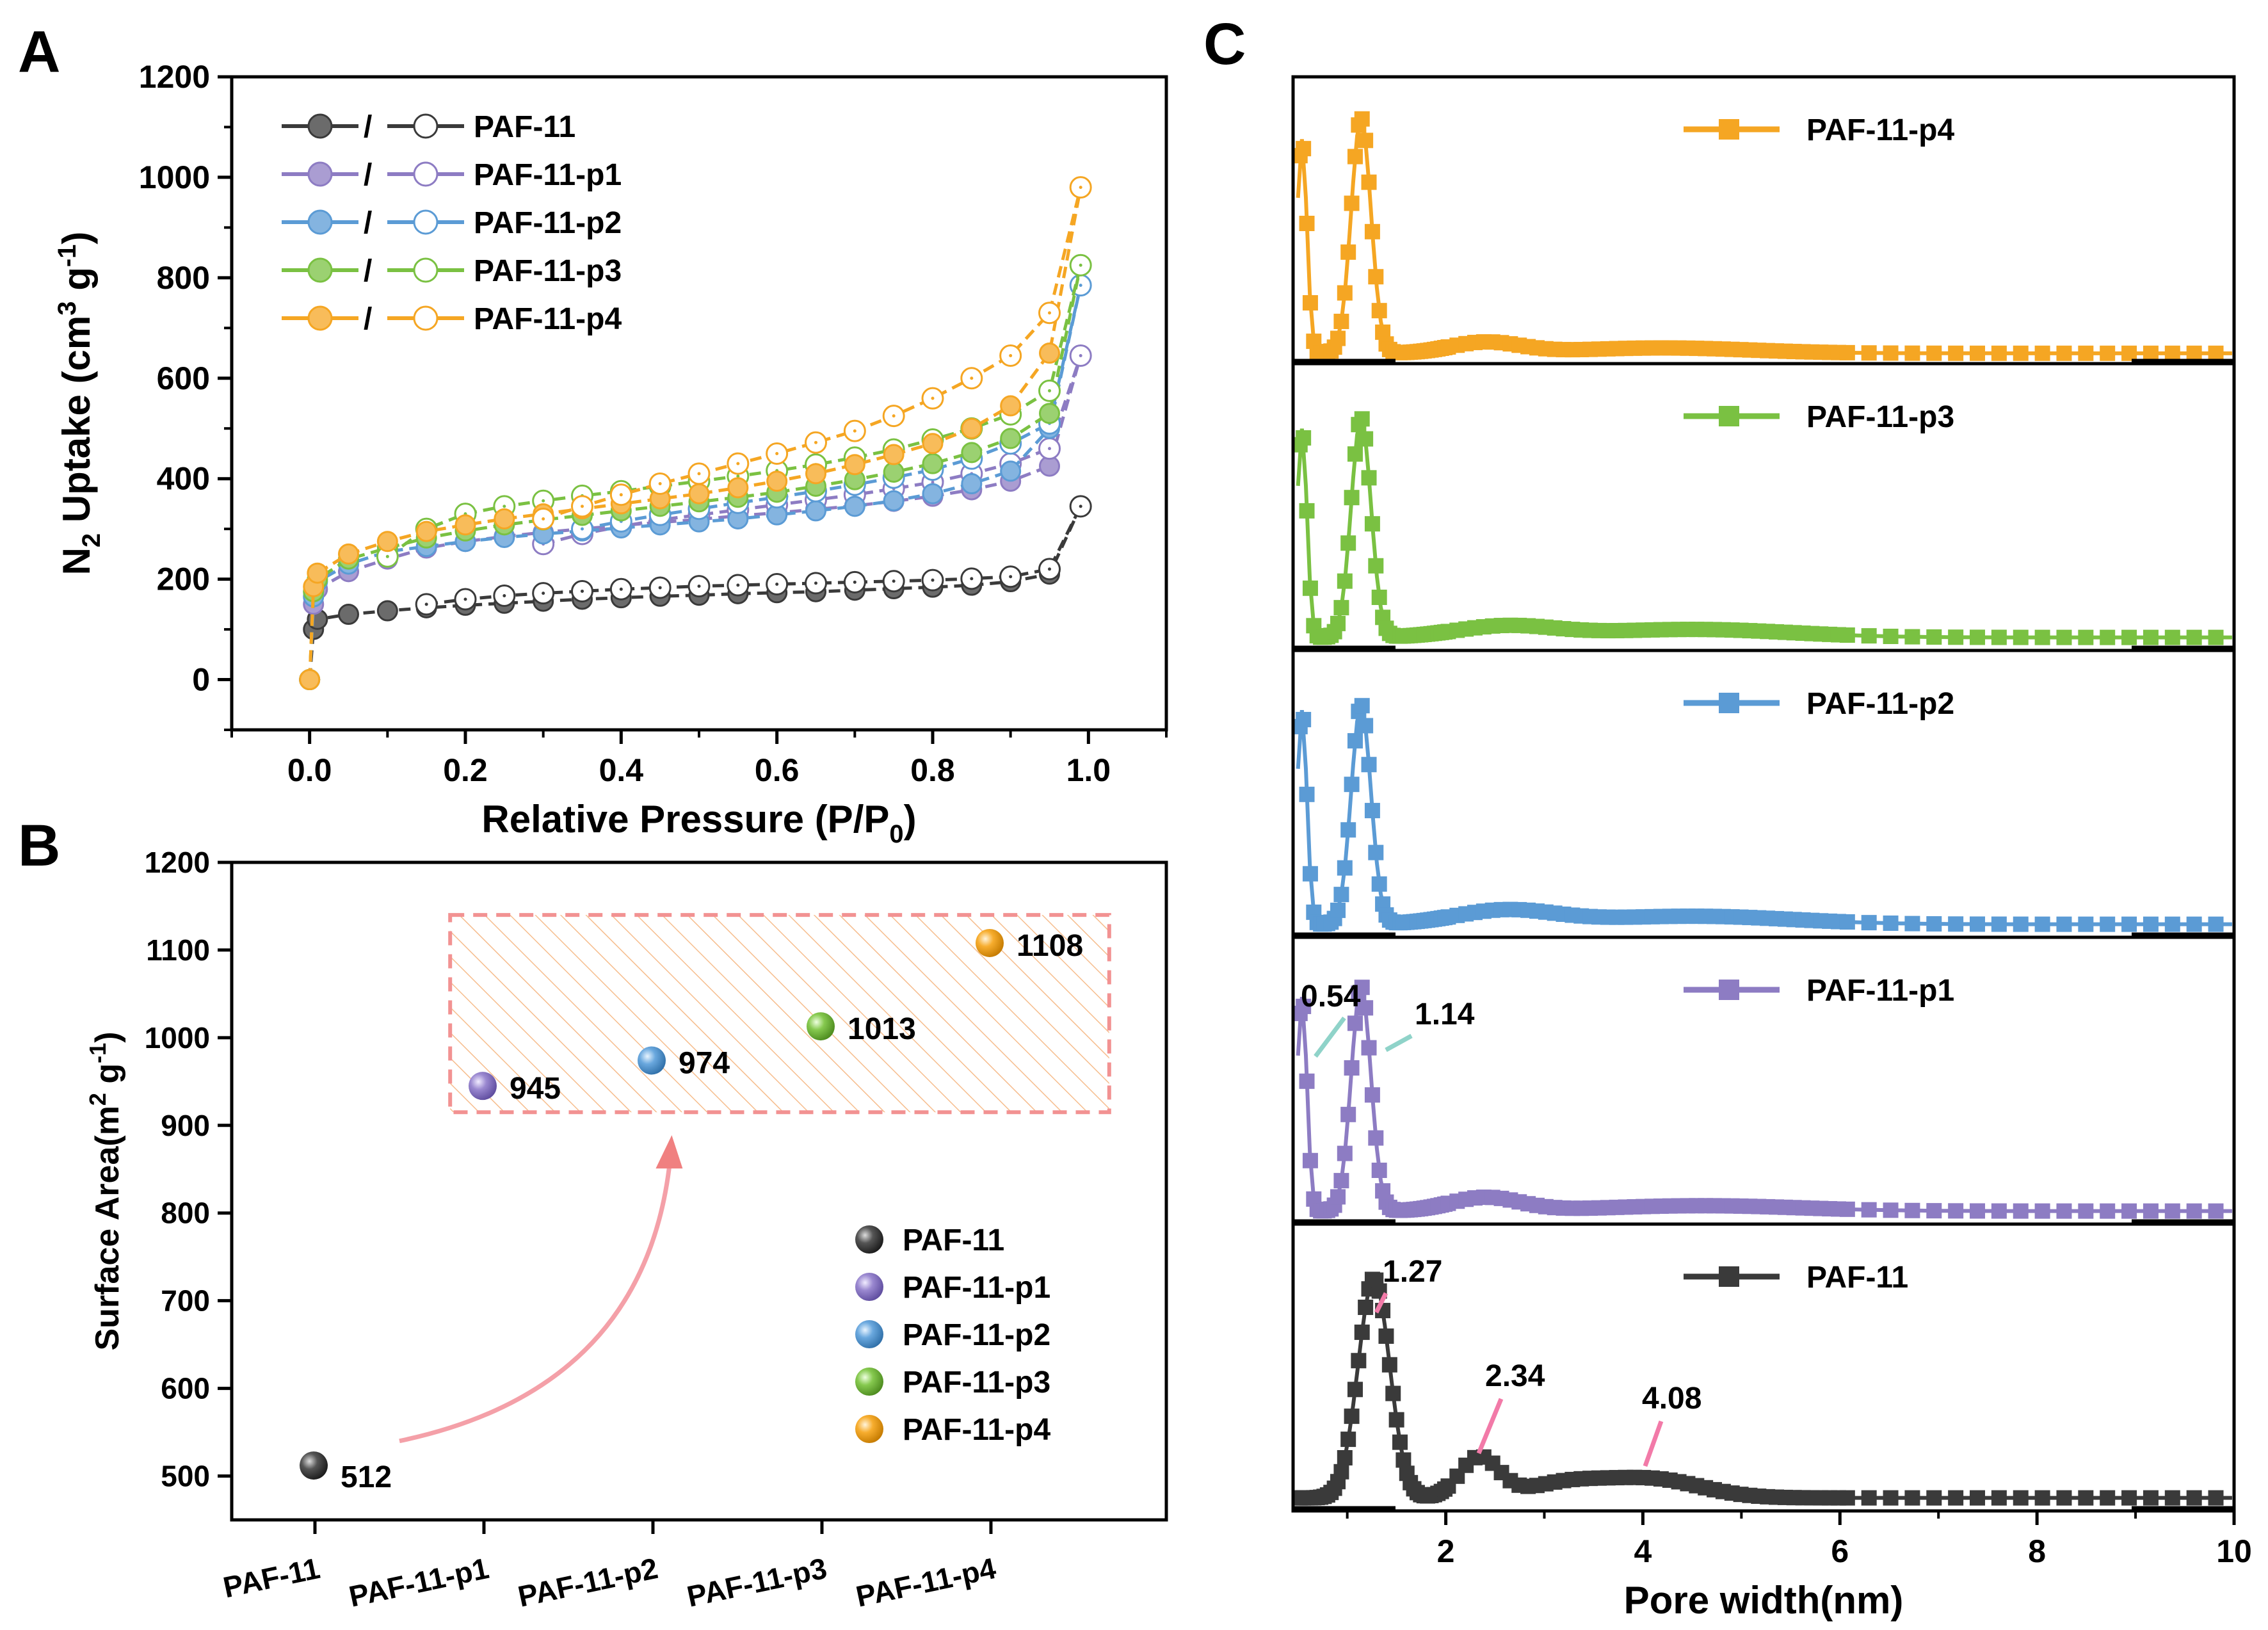 Image resolution: width=2268 pixels, height=1630 pixels. I want to click on panel-a-x-axis-title: Relative Pressure (P/P0), so click(698, 823).